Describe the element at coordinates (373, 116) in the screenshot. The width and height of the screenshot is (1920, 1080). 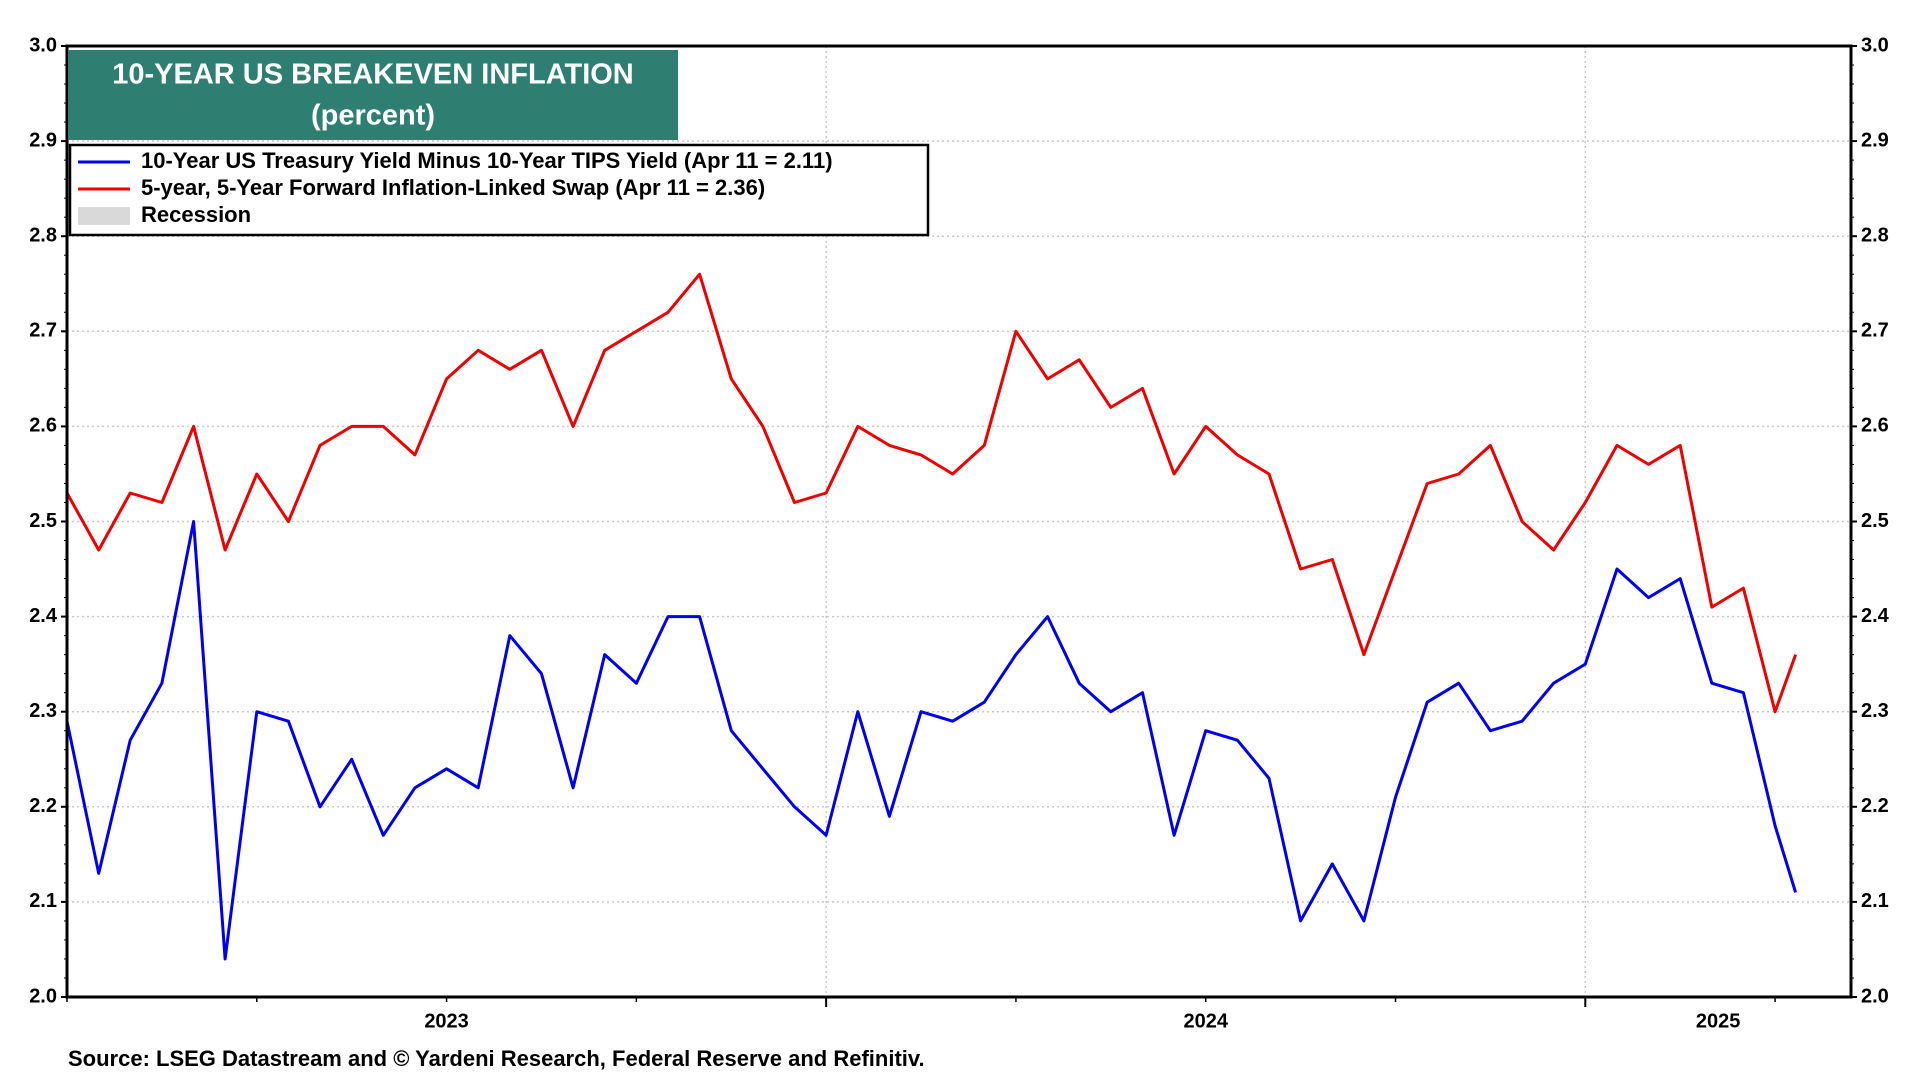
I see `chart-subtitle: (percent)` at that location.